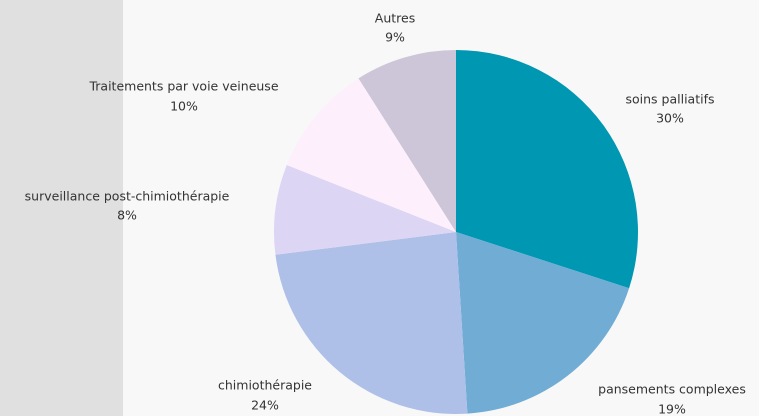  I want to click on slice-label: pansements complexes, so click(672, 389).